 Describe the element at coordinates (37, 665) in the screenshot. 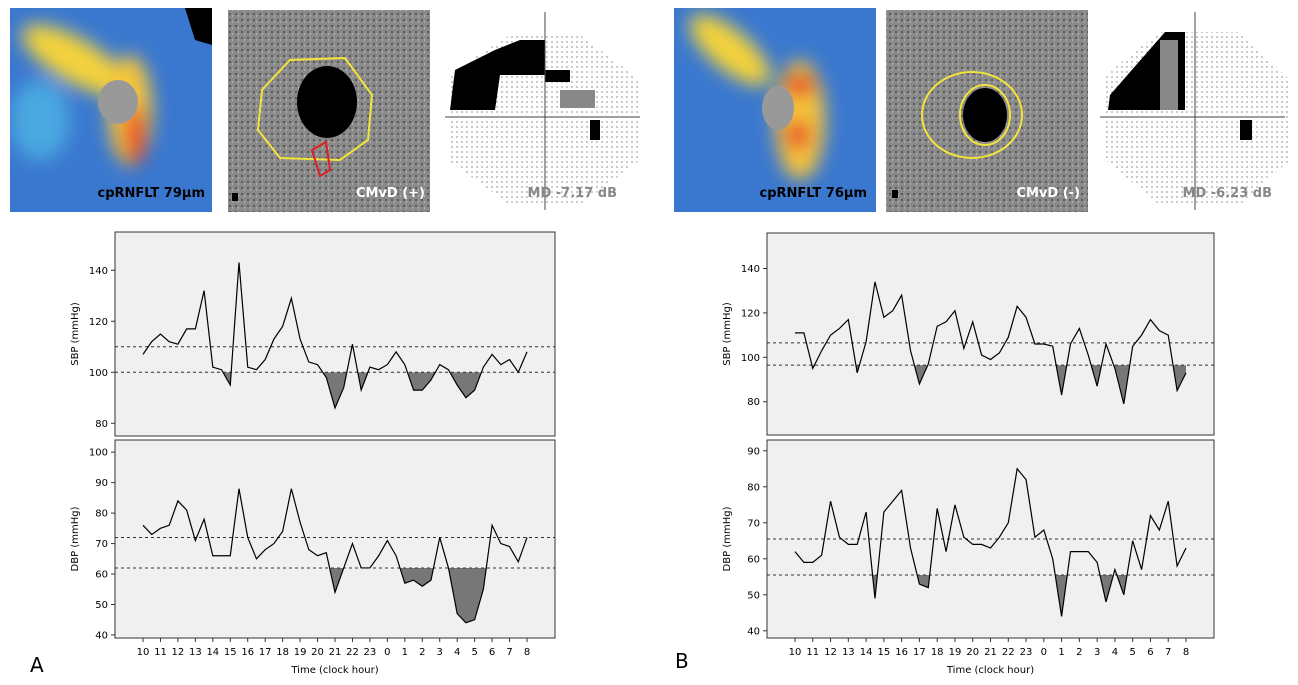

I see `panel-label: A` at that location.